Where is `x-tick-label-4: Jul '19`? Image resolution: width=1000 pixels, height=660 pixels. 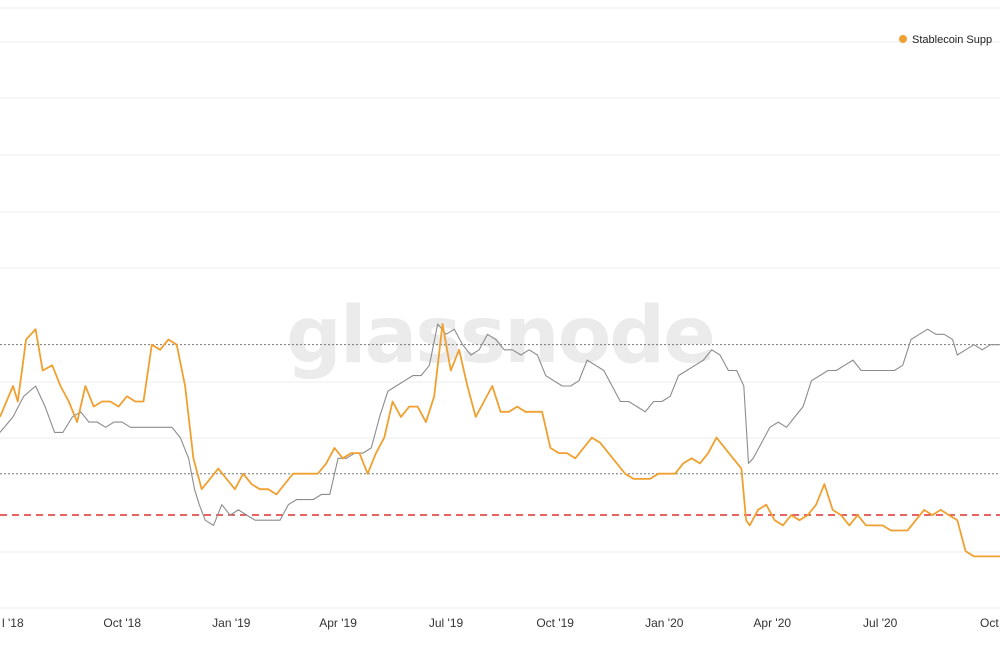
x-tick-label-4: Jul '19 is located at coordinates (446, 623).